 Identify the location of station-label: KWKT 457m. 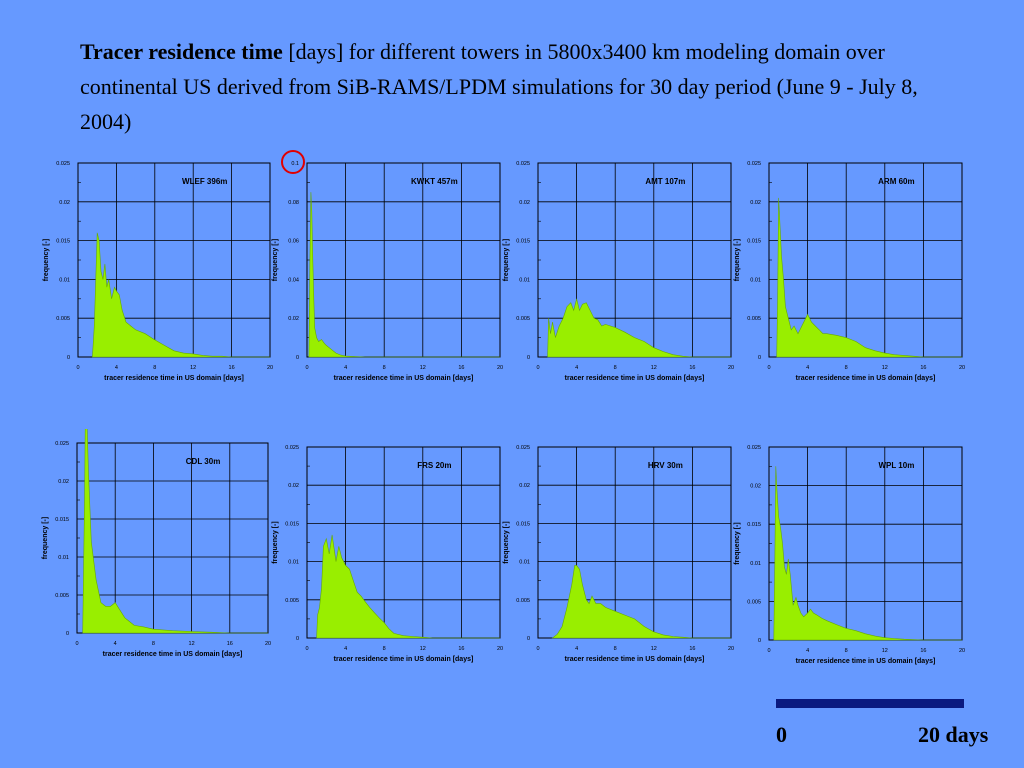
(434, 181).